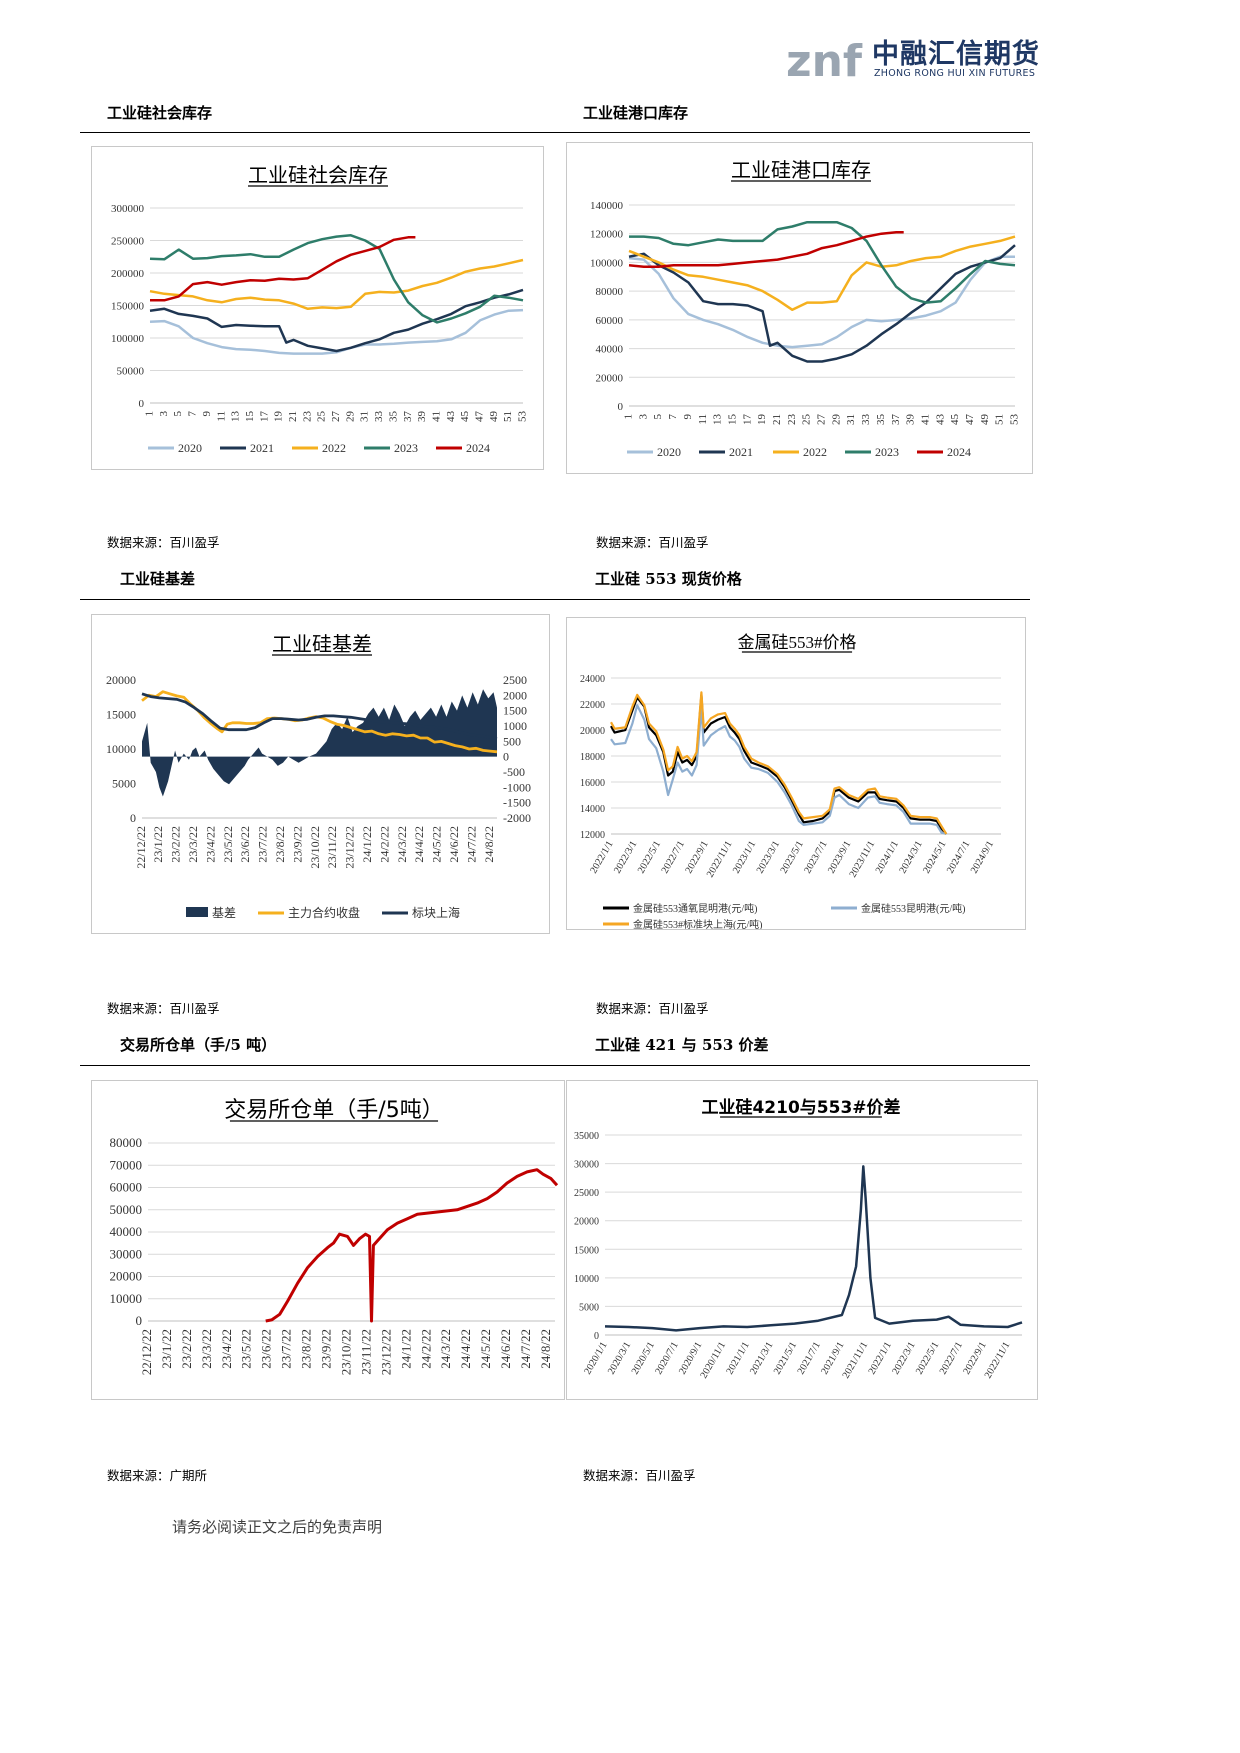 The width and height of the screenshot is (1240, 1753). Describe the element at coordinates (166, 1349) in the screenshot. I see `x-tick-label: 23/1/22` at that location.